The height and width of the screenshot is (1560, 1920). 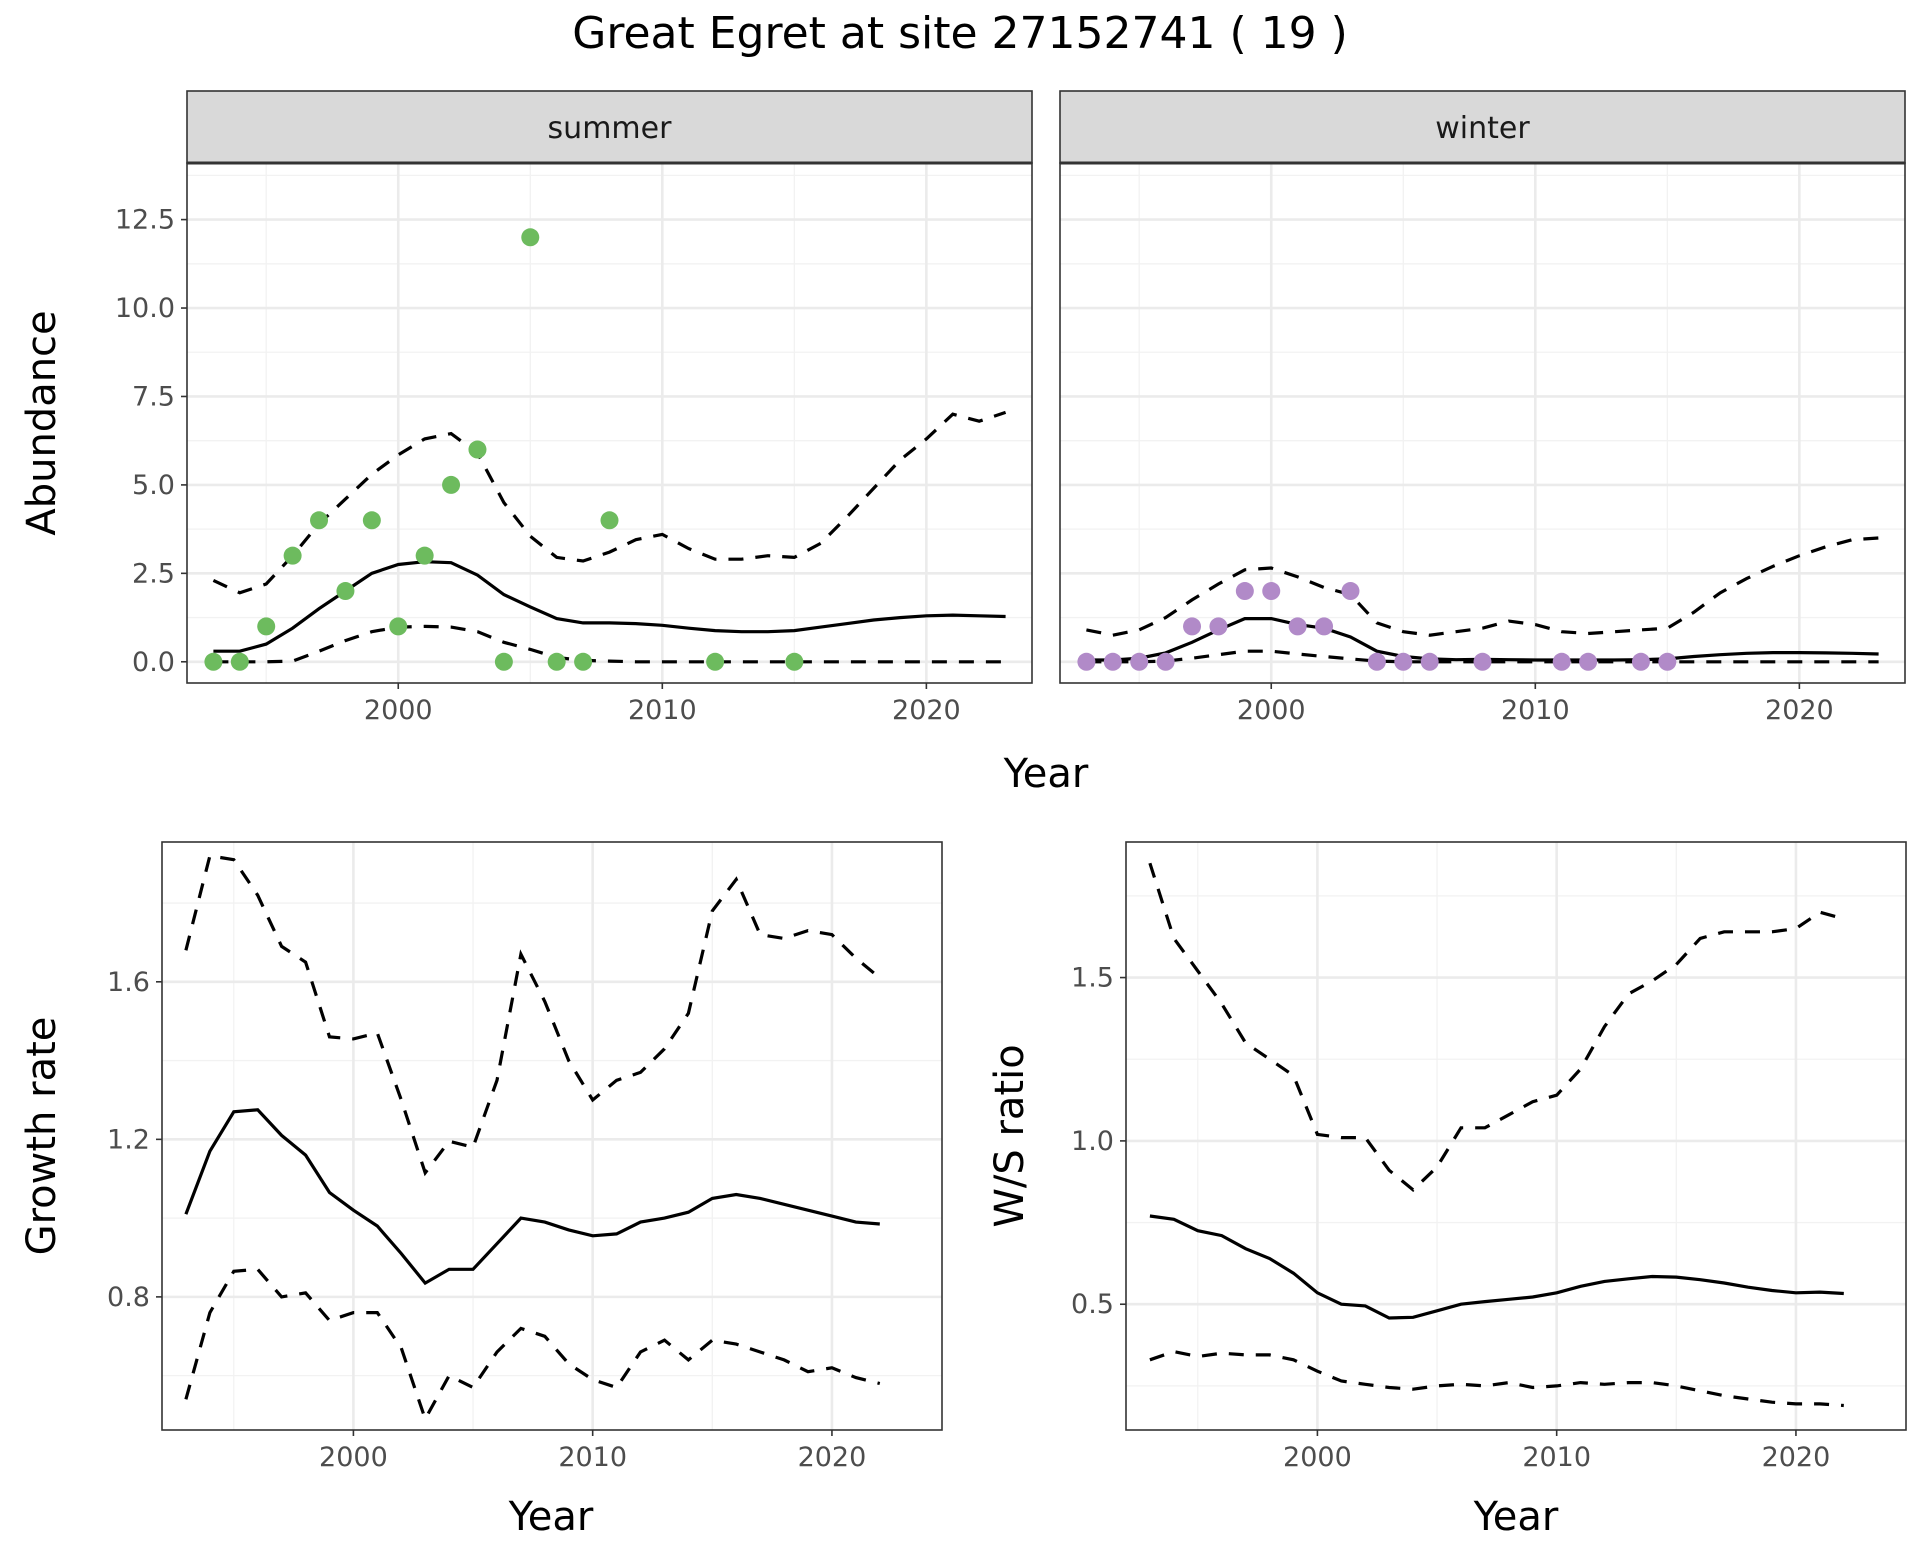 What do you see at coordinates (1092, 978) in the screenshot?
I see `y-tick-label: 1.5` at bounding box center [1092, 978].